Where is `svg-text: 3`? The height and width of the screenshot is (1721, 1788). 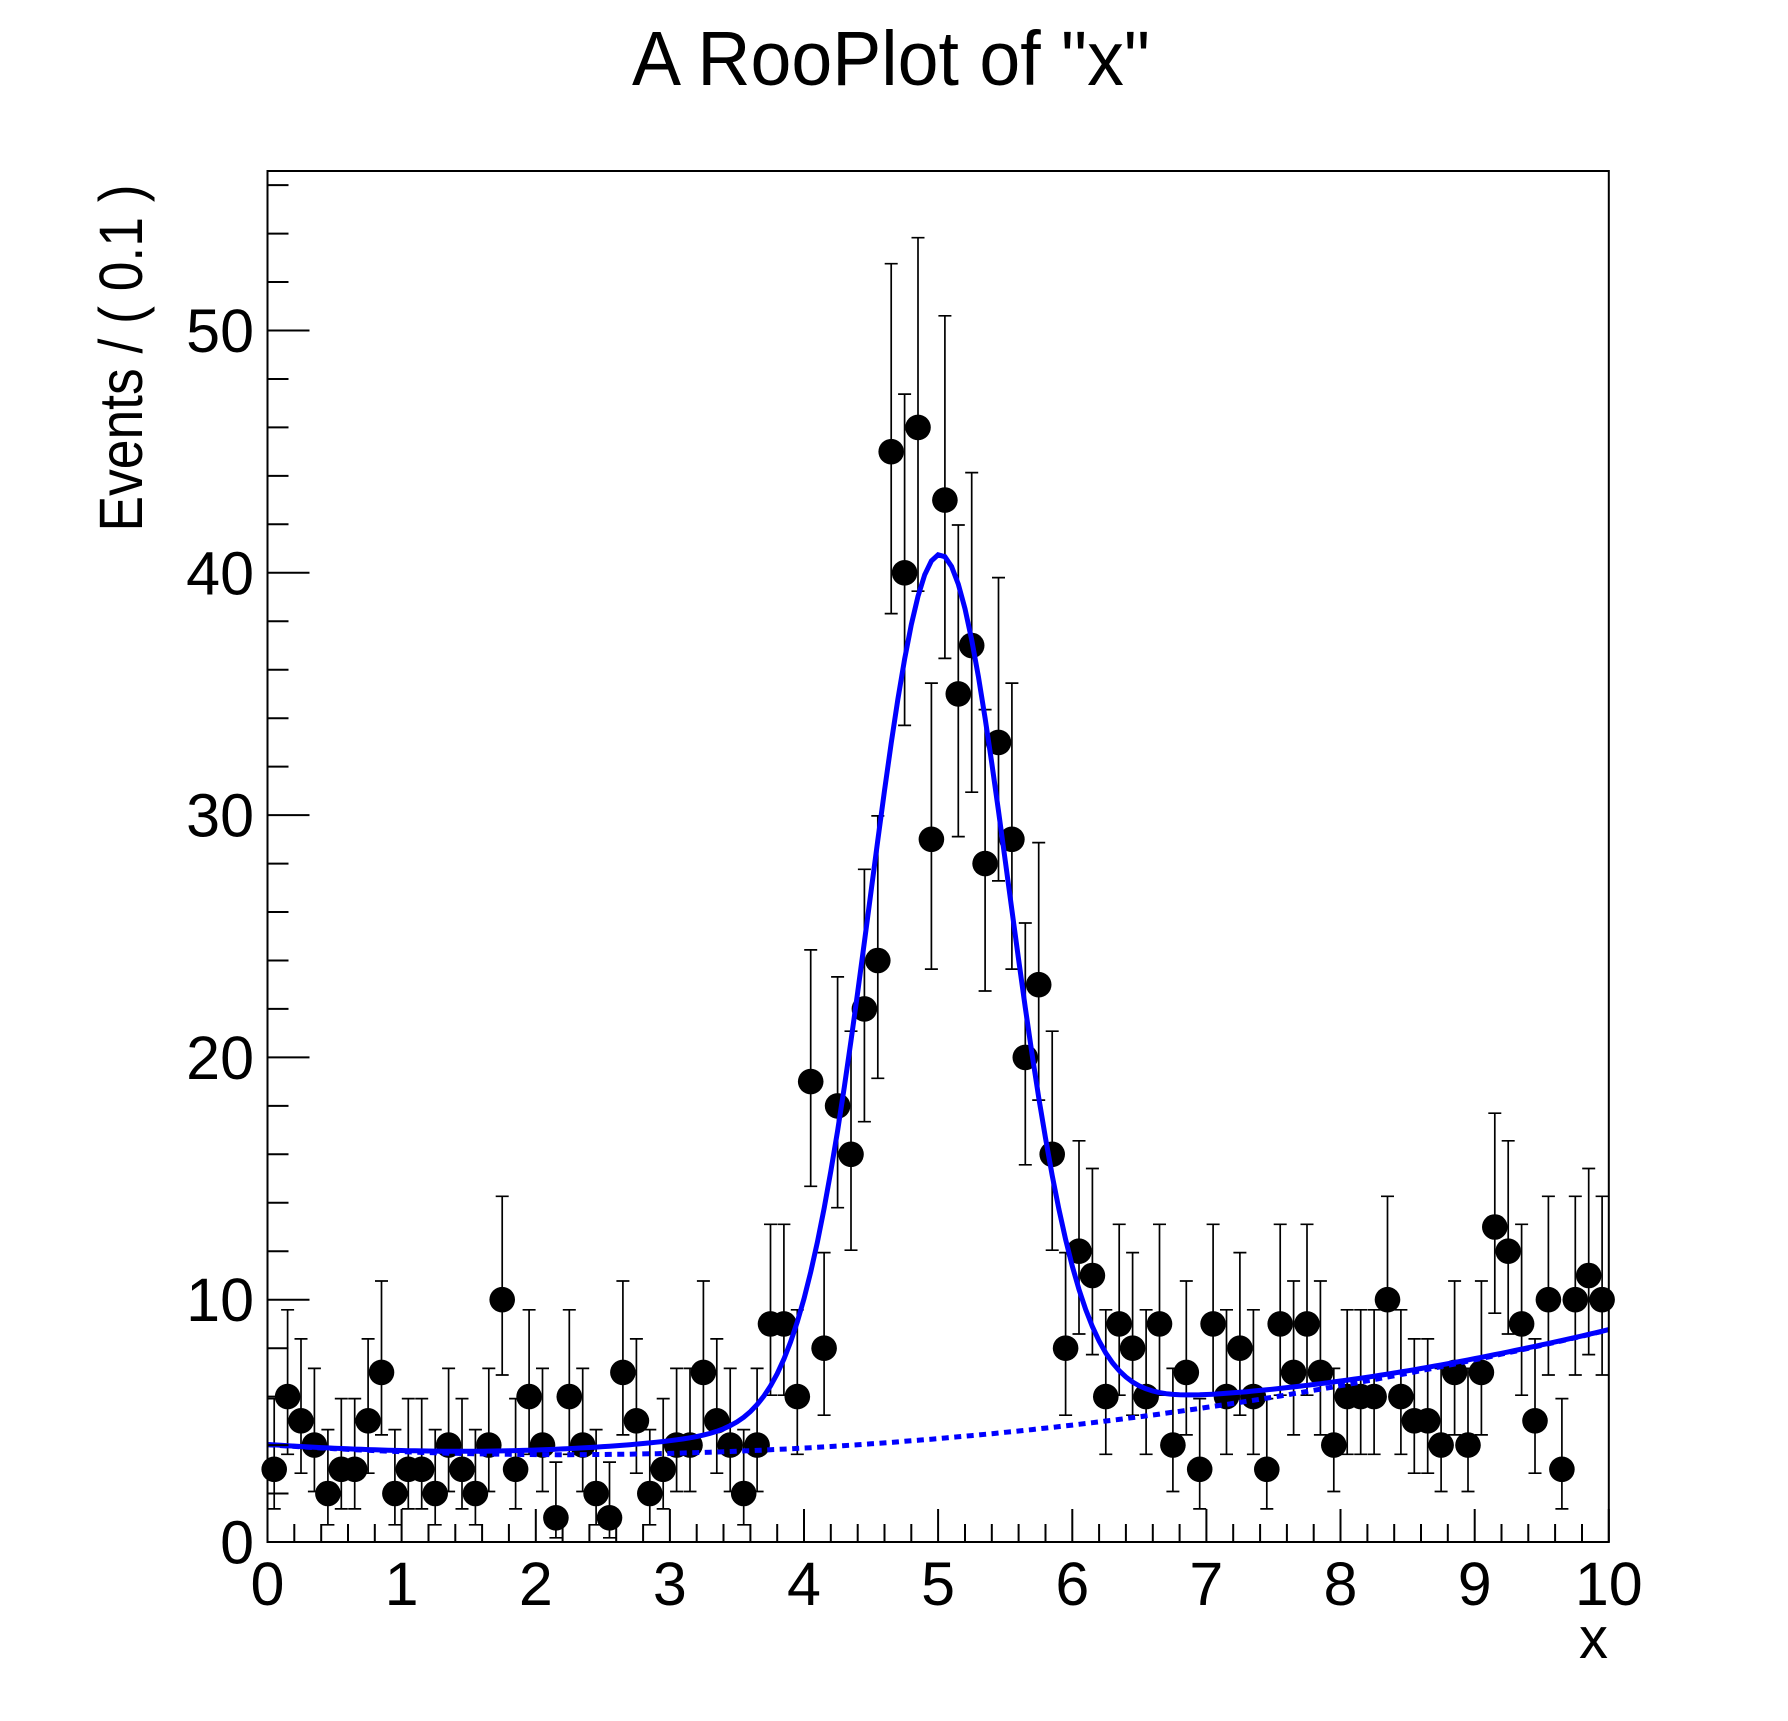
svg-text: 3 is located at coordinates (670, 1584).